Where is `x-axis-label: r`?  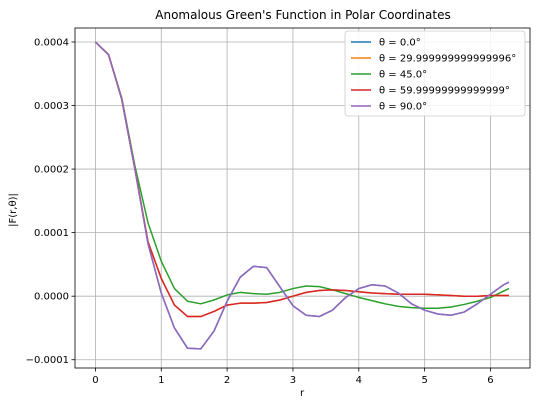 x-axis-label: r is located at coordinates (302, 393).